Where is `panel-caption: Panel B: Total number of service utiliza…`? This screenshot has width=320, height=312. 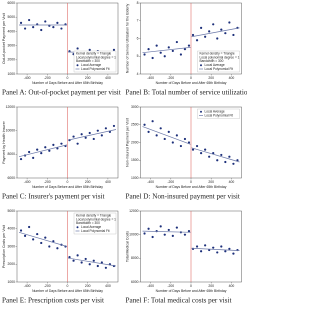
panel-caption: Panel B: Total number of service utiliza… is located at coordinates (187, 93).